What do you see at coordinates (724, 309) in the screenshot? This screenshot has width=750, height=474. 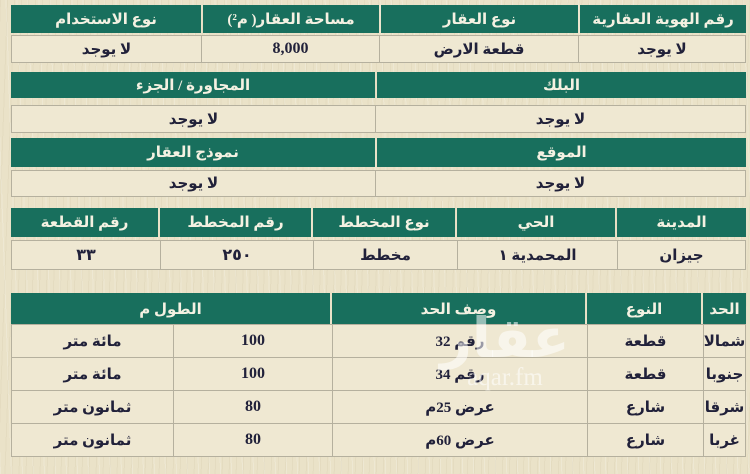 I see `header-boundary: الحد` at bounding box center [724, 309].